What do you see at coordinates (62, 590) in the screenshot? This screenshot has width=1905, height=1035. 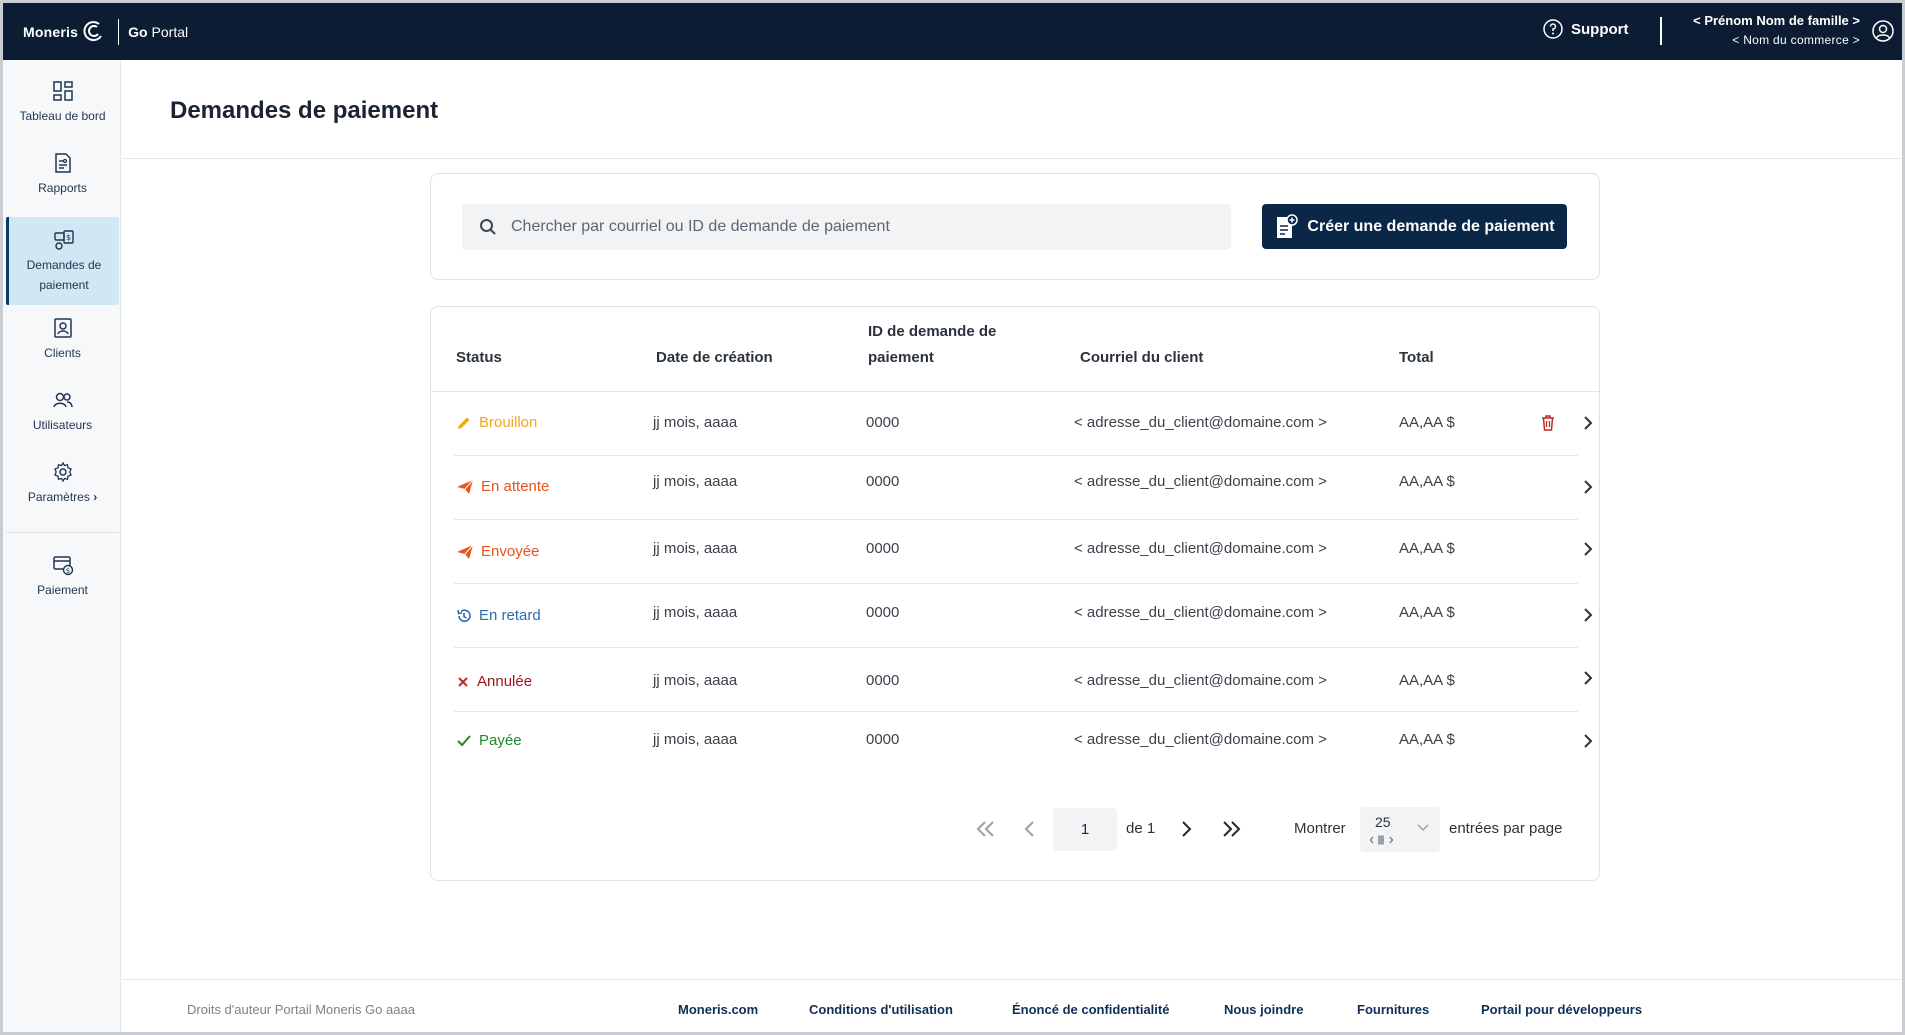 I see `sidebar-item-label: Paiement` at bounding box center [62, 590].